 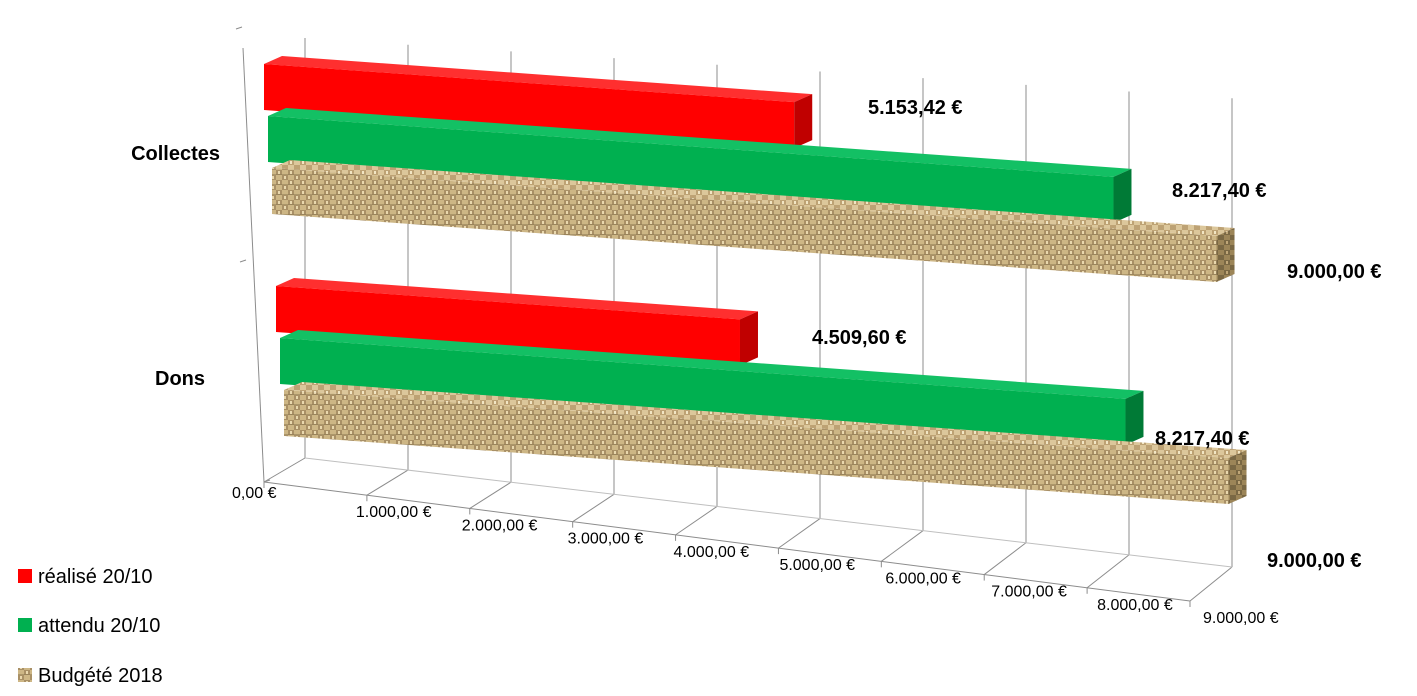 I want to click on tick-label: 1.000,00 €, so click(x=394, y=512).